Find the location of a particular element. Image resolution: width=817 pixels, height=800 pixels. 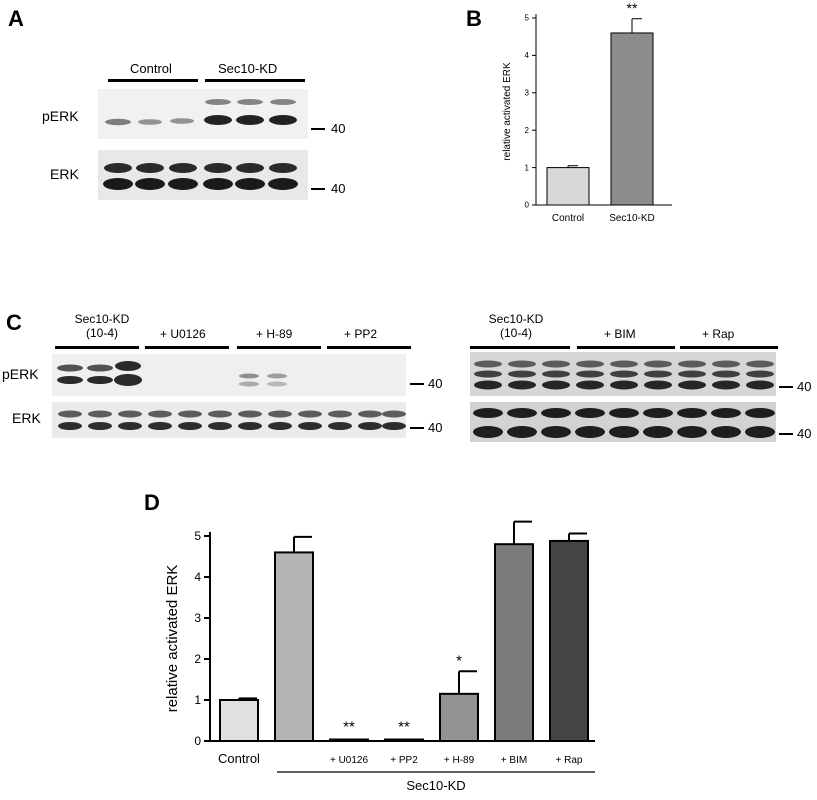

c-left-erk-blot is located at coordinates (229, 420).